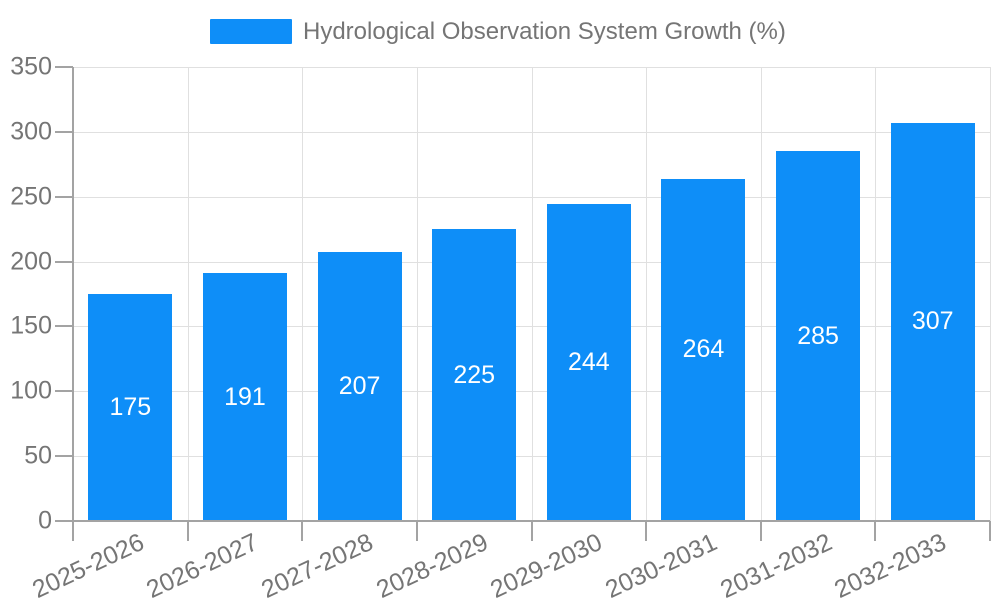 This screenshot has height=600, width=1000. I want to click on bar-value-label: 175, so click(130, 407).